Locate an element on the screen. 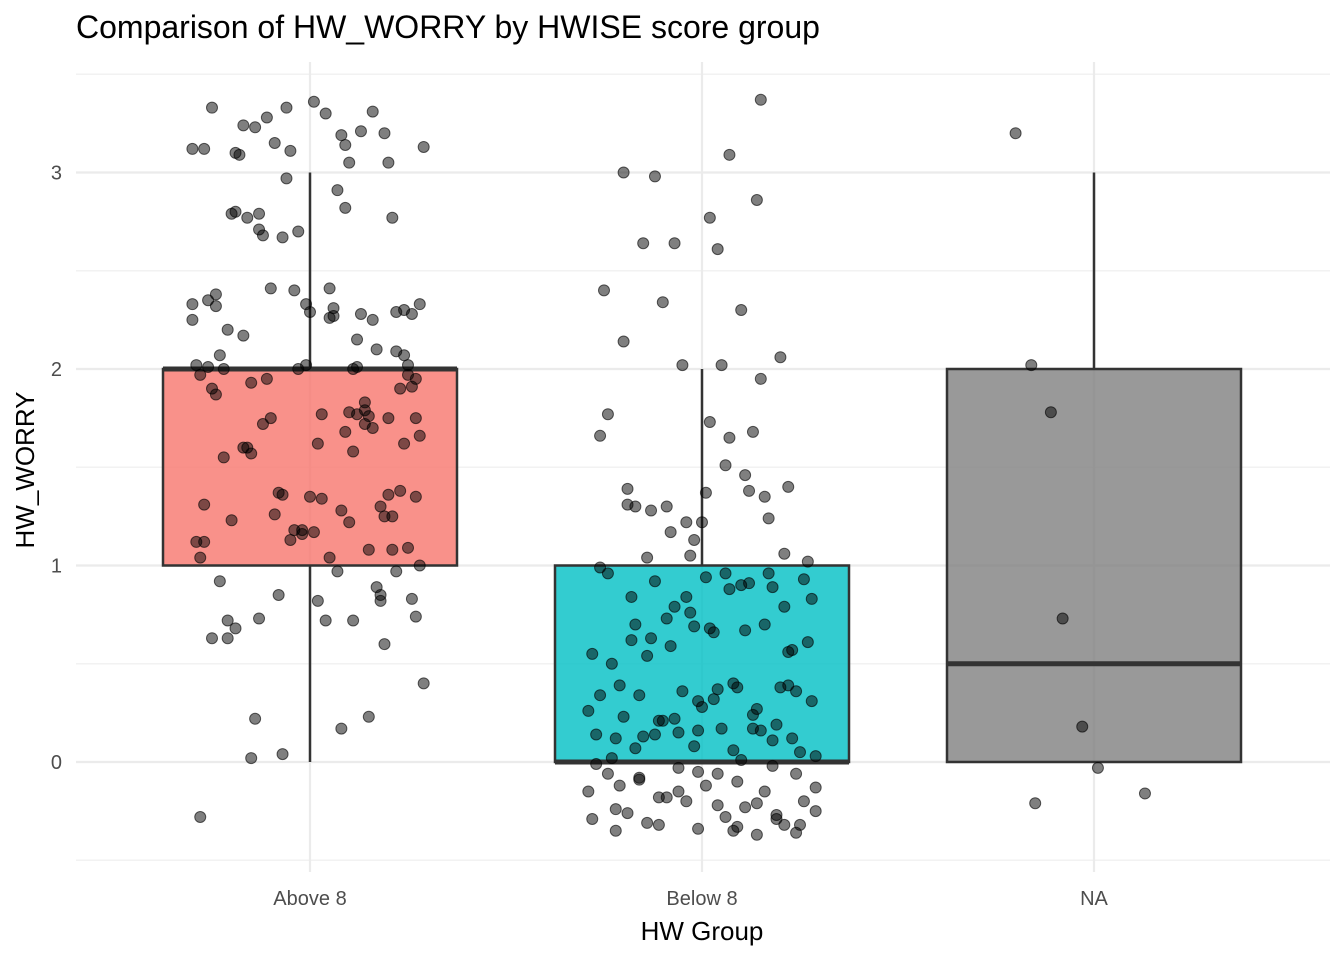  y-tick-label: 2 is located at coordinates (56, 370).